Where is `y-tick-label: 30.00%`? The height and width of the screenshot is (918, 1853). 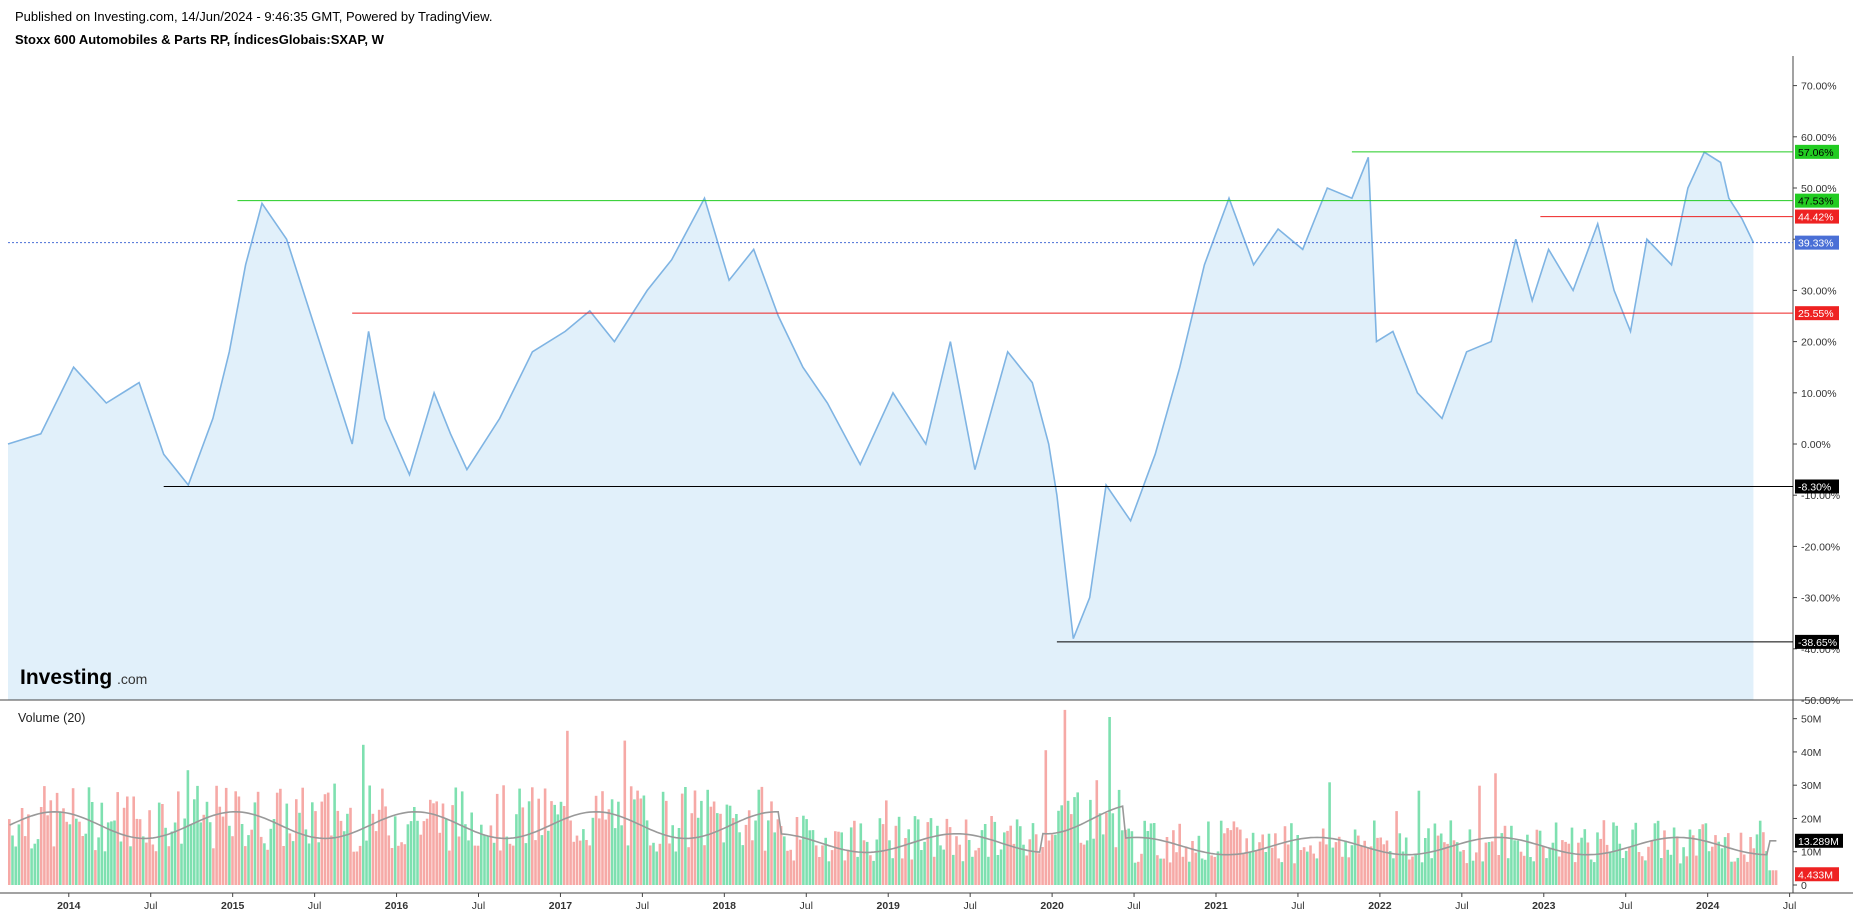 y-tick-label: 30.00% is located at coordinates (1819, 291).